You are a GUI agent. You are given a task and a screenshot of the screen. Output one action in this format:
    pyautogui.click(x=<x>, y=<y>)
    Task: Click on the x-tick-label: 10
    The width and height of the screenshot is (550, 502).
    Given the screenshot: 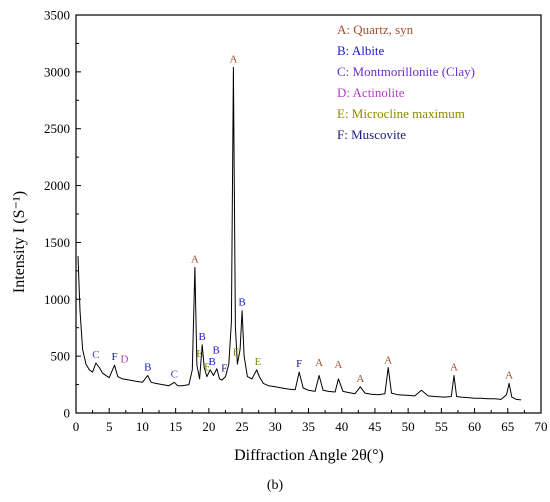 What is the action you would take?
    pyautogui.click(x=142, y=426)
    